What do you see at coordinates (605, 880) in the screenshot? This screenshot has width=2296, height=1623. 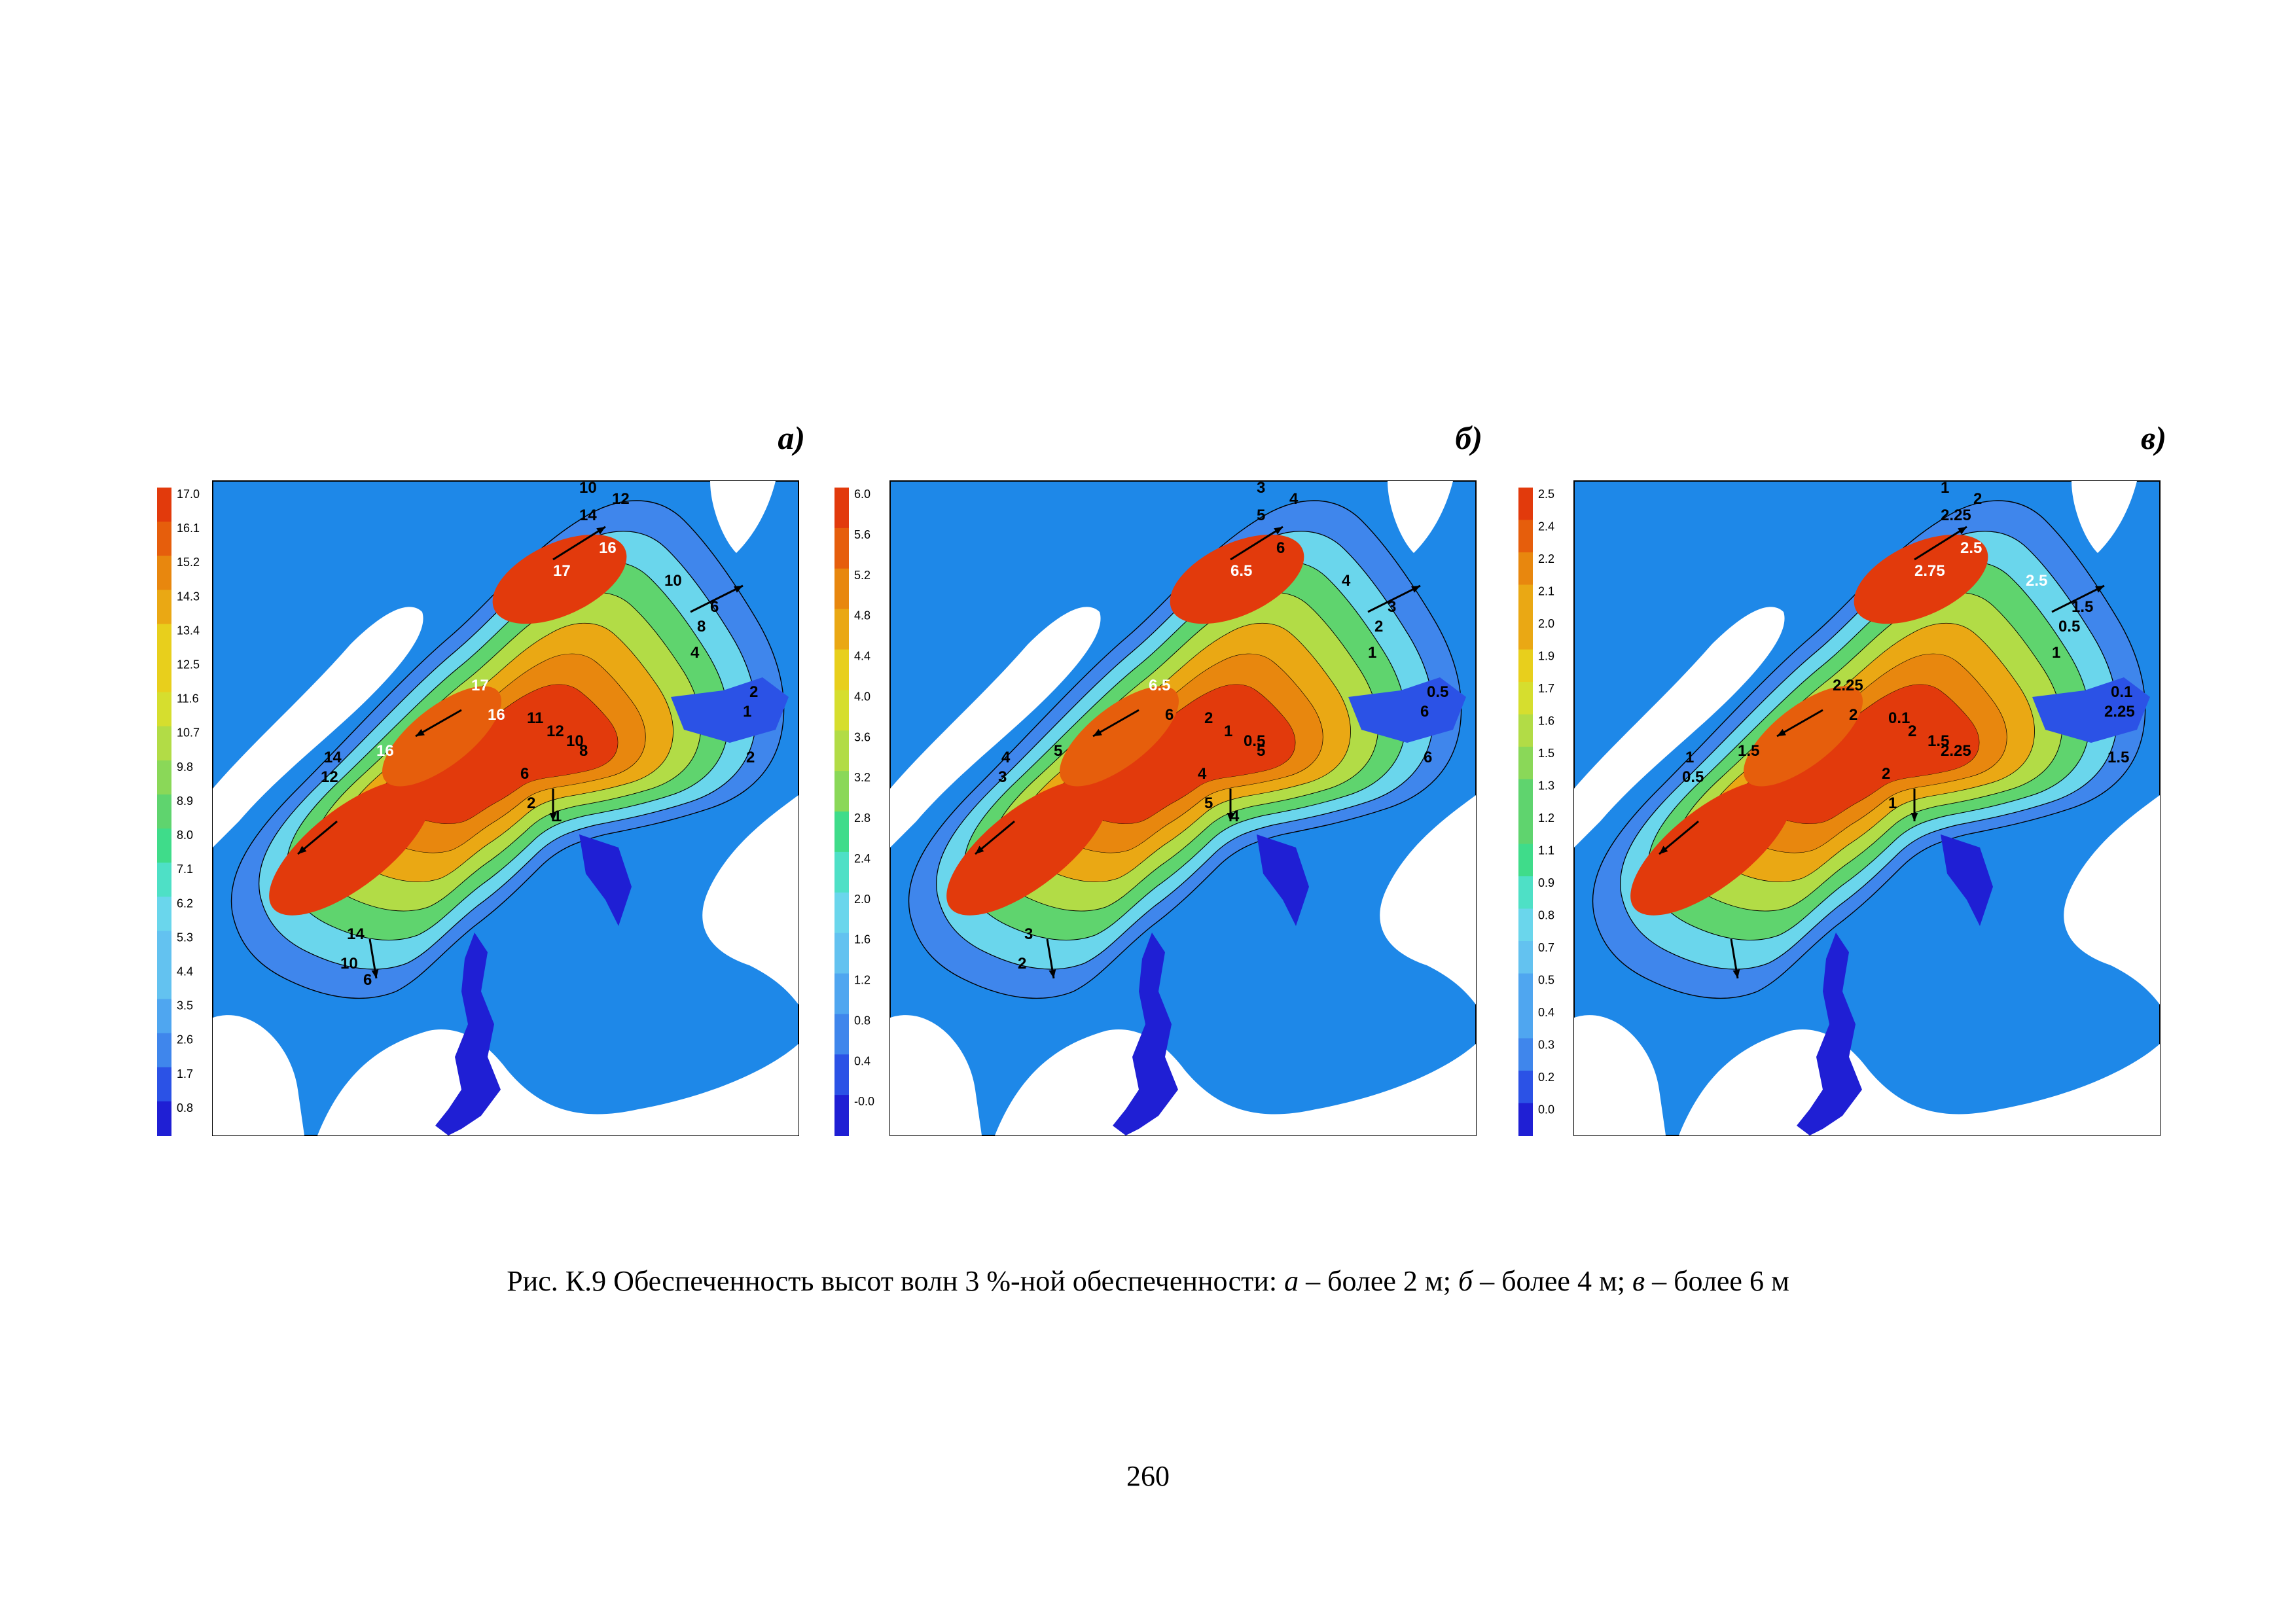 I see `inlet-channel` at bounding box center [605, 880].